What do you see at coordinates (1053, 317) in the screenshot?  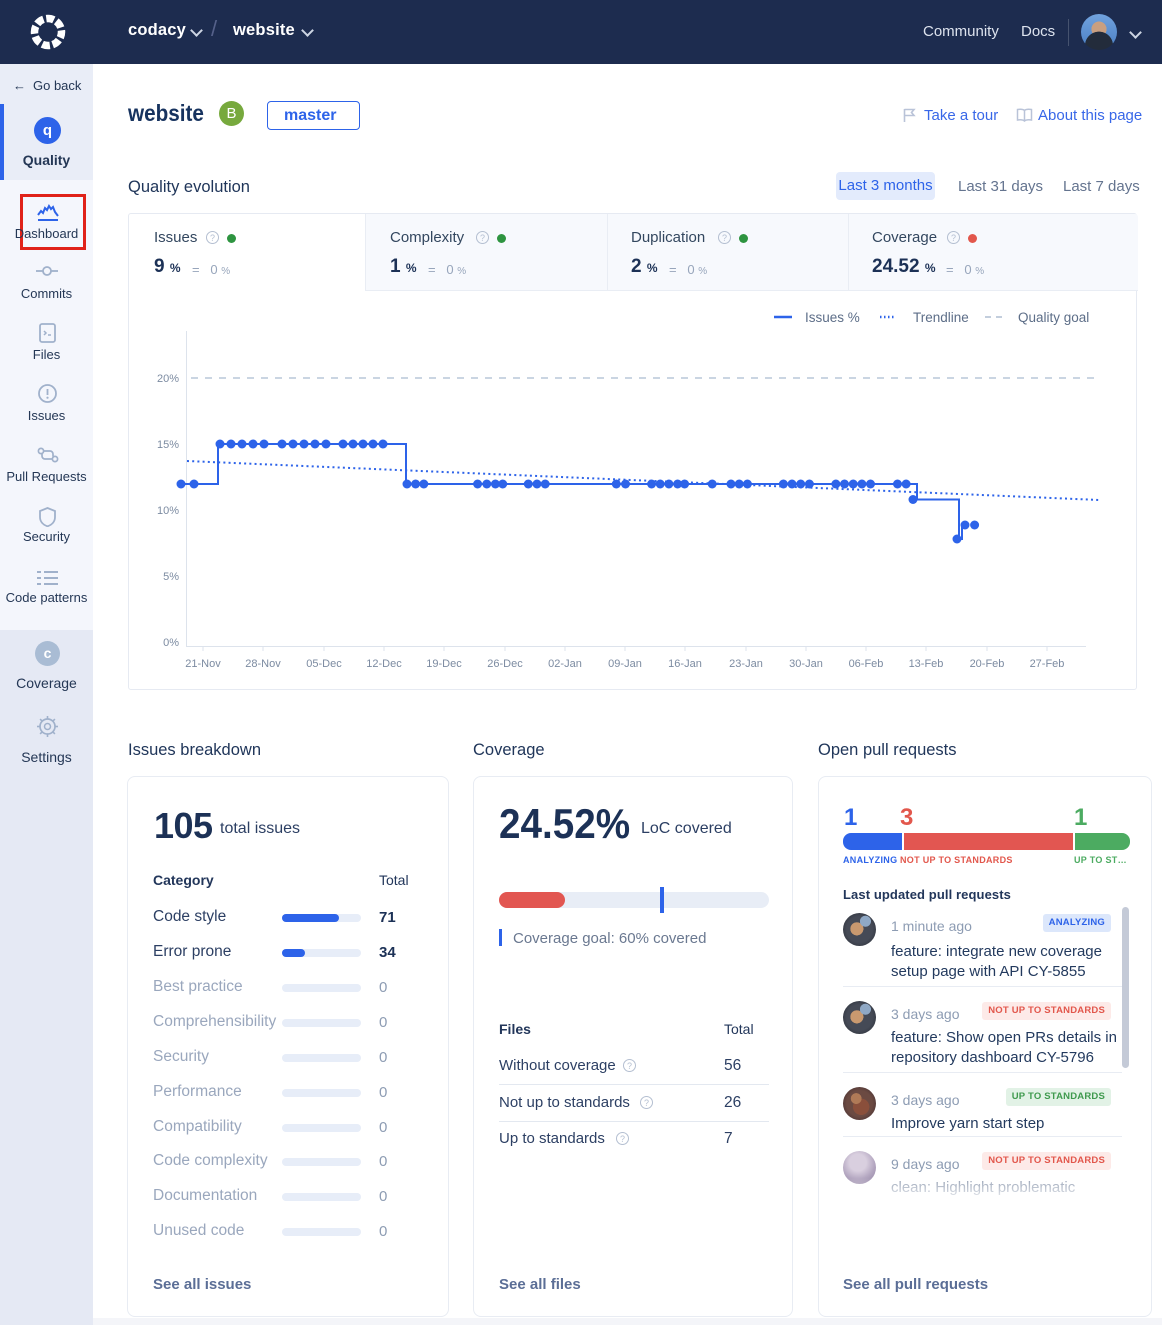 I see `svg-text: Quality goal` at bounding box center [1053, 317].